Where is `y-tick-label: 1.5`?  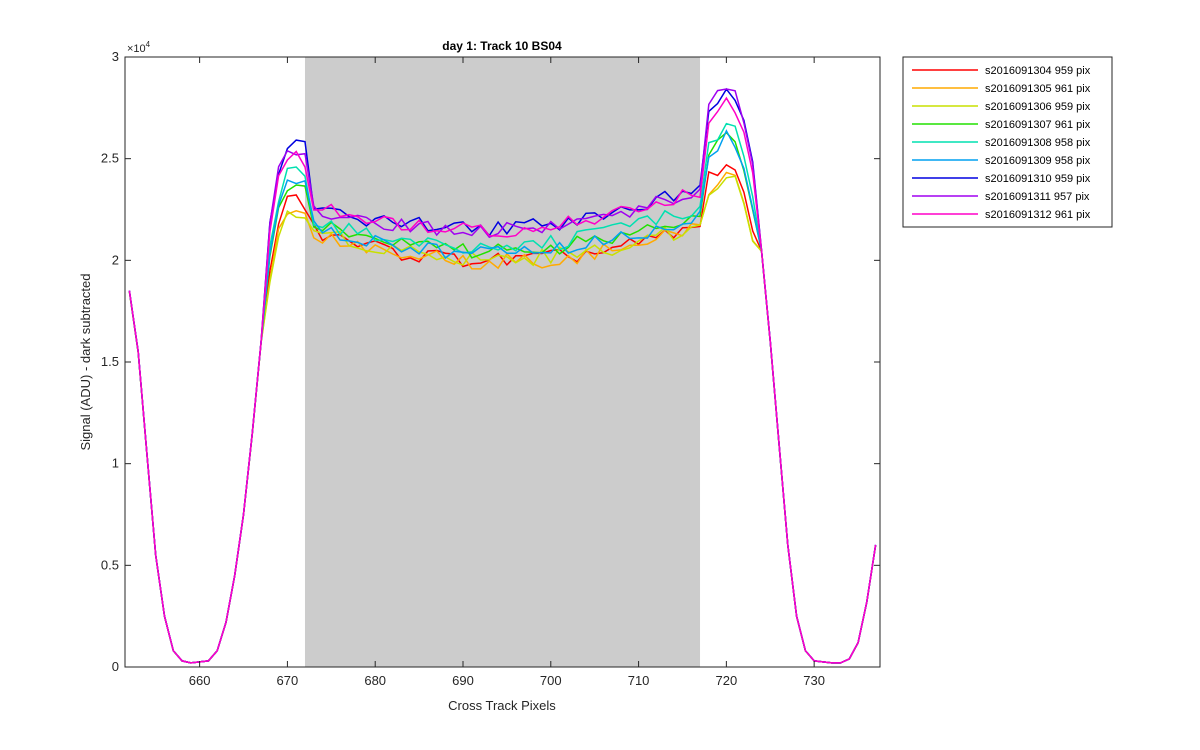 y-tick-label: 1.5 is located at coordinates (110, 361).